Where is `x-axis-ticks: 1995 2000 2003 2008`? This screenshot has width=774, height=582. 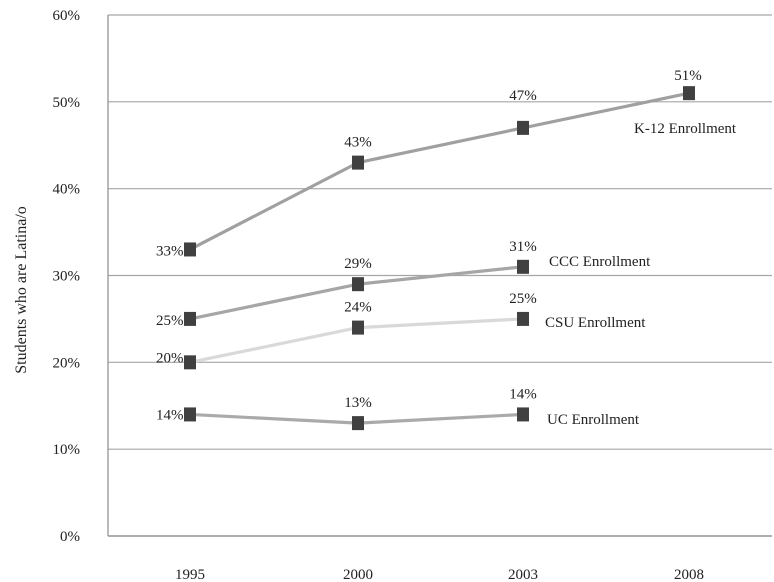 x-axis-ticks: 1995 2000 2003 2008 is located at coordinates (439, 574).